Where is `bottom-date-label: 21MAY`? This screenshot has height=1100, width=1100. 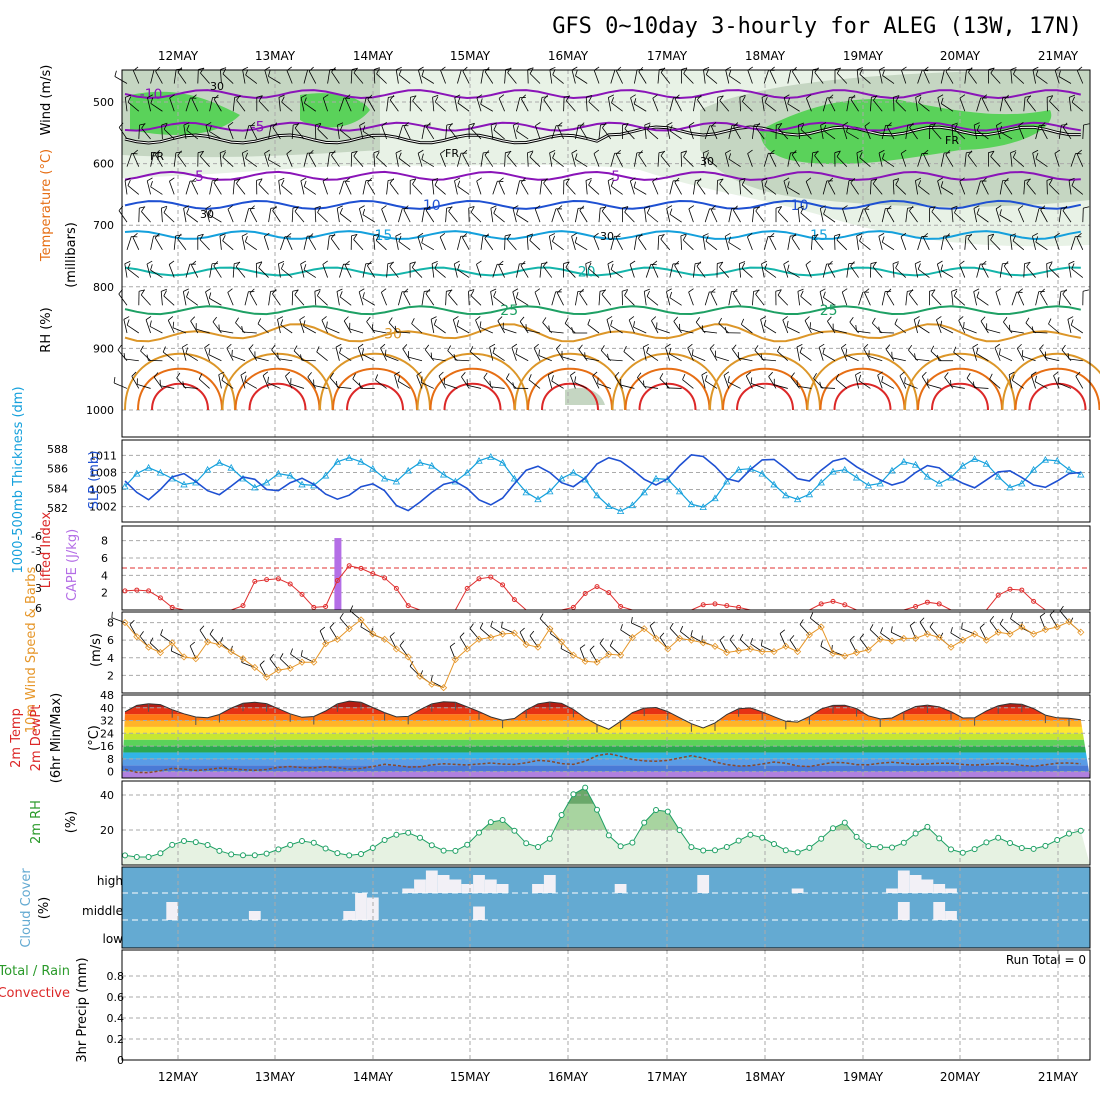
bottom-date-label: 21MAY is located at coordinates (1058, 1077).